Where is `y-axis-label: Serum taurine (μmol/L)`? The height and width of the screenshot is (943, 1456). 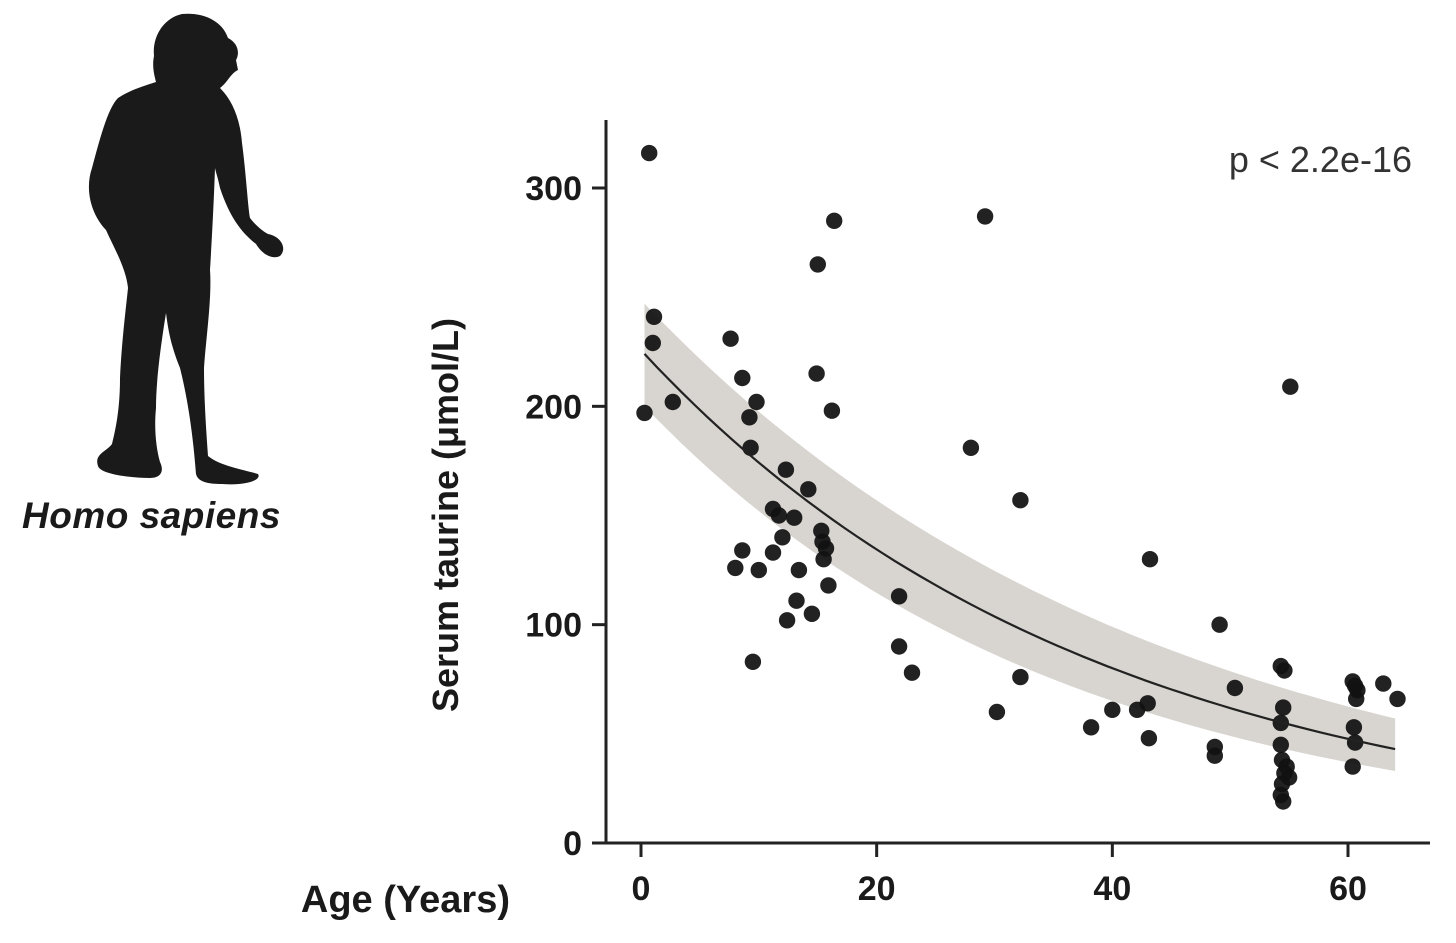 y-axis-label: Serum taurine (μmol/L) is located at coordinates (445, 515).